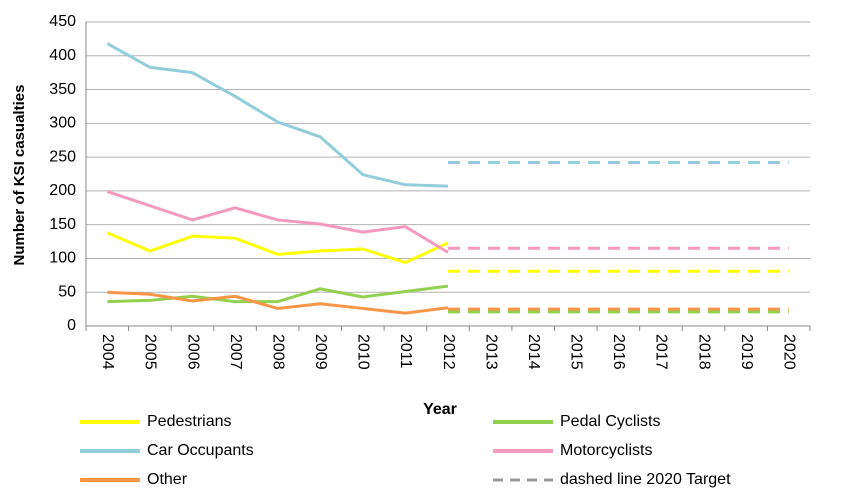 Image resolution: width=845 pixels, height=493 pixels. Describe the element at coordinates (62, 21) in the screenshot. I see `y-tick-label: 450` at that location.